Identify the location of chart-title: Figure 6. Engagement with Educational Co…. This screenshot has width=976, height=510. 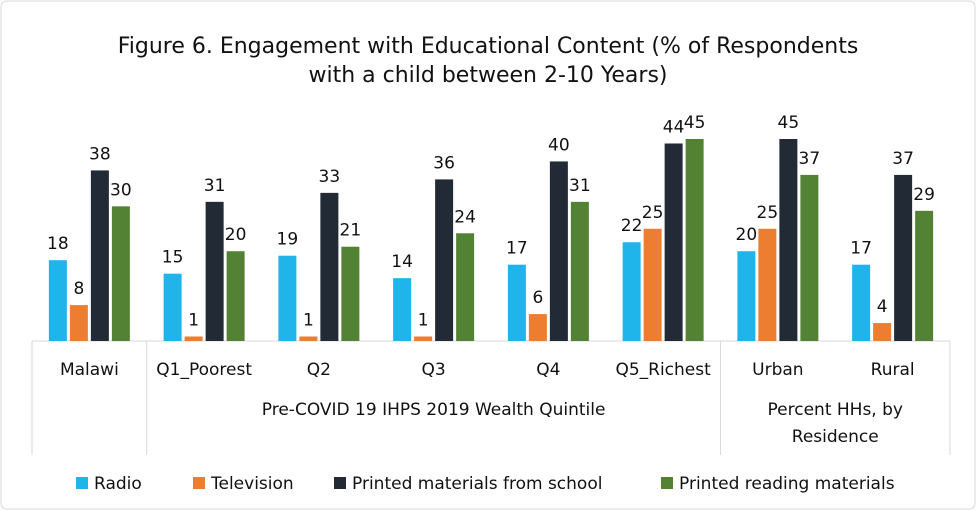
(488, 46).